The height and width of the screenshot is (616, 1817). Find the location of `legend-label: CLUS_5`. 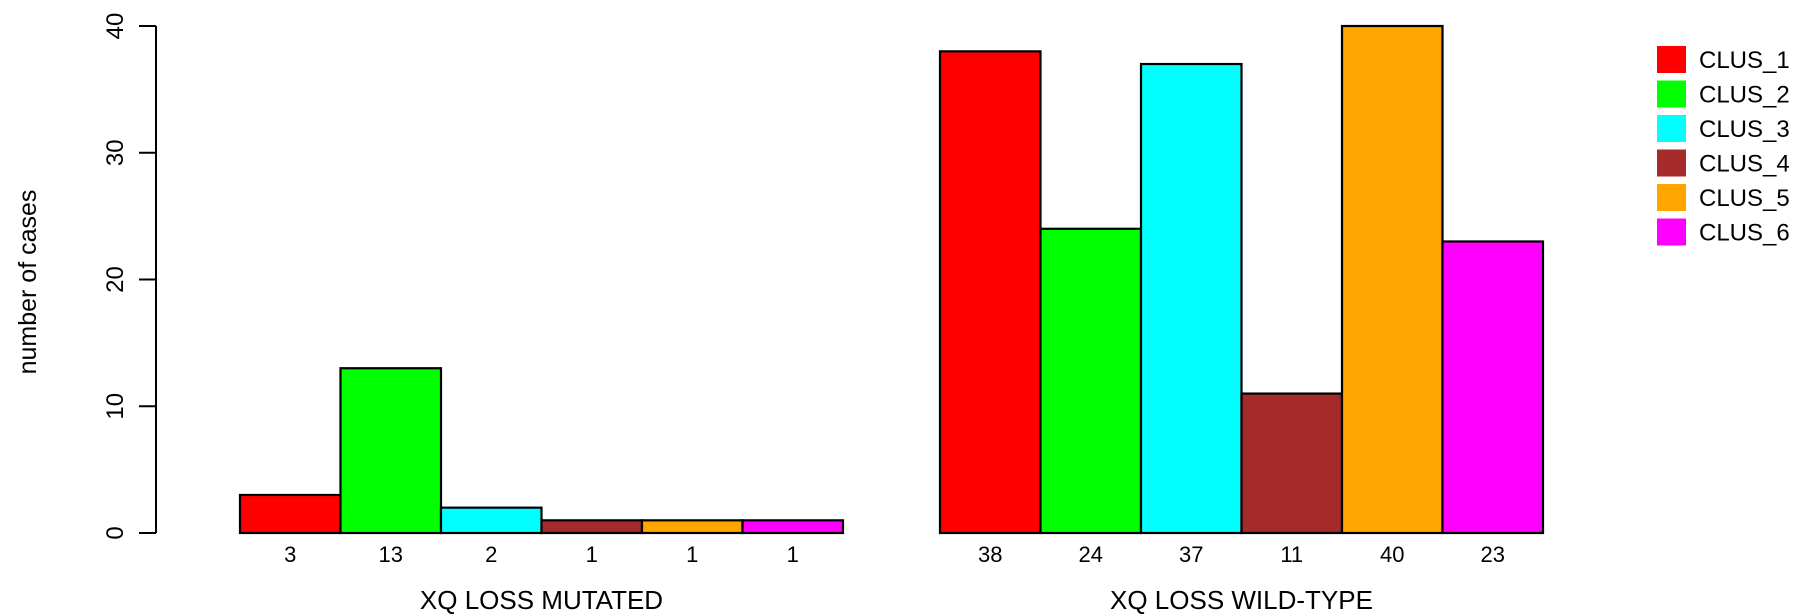

legend-label: CLUS_5 is located at coordinates (1744, 198).